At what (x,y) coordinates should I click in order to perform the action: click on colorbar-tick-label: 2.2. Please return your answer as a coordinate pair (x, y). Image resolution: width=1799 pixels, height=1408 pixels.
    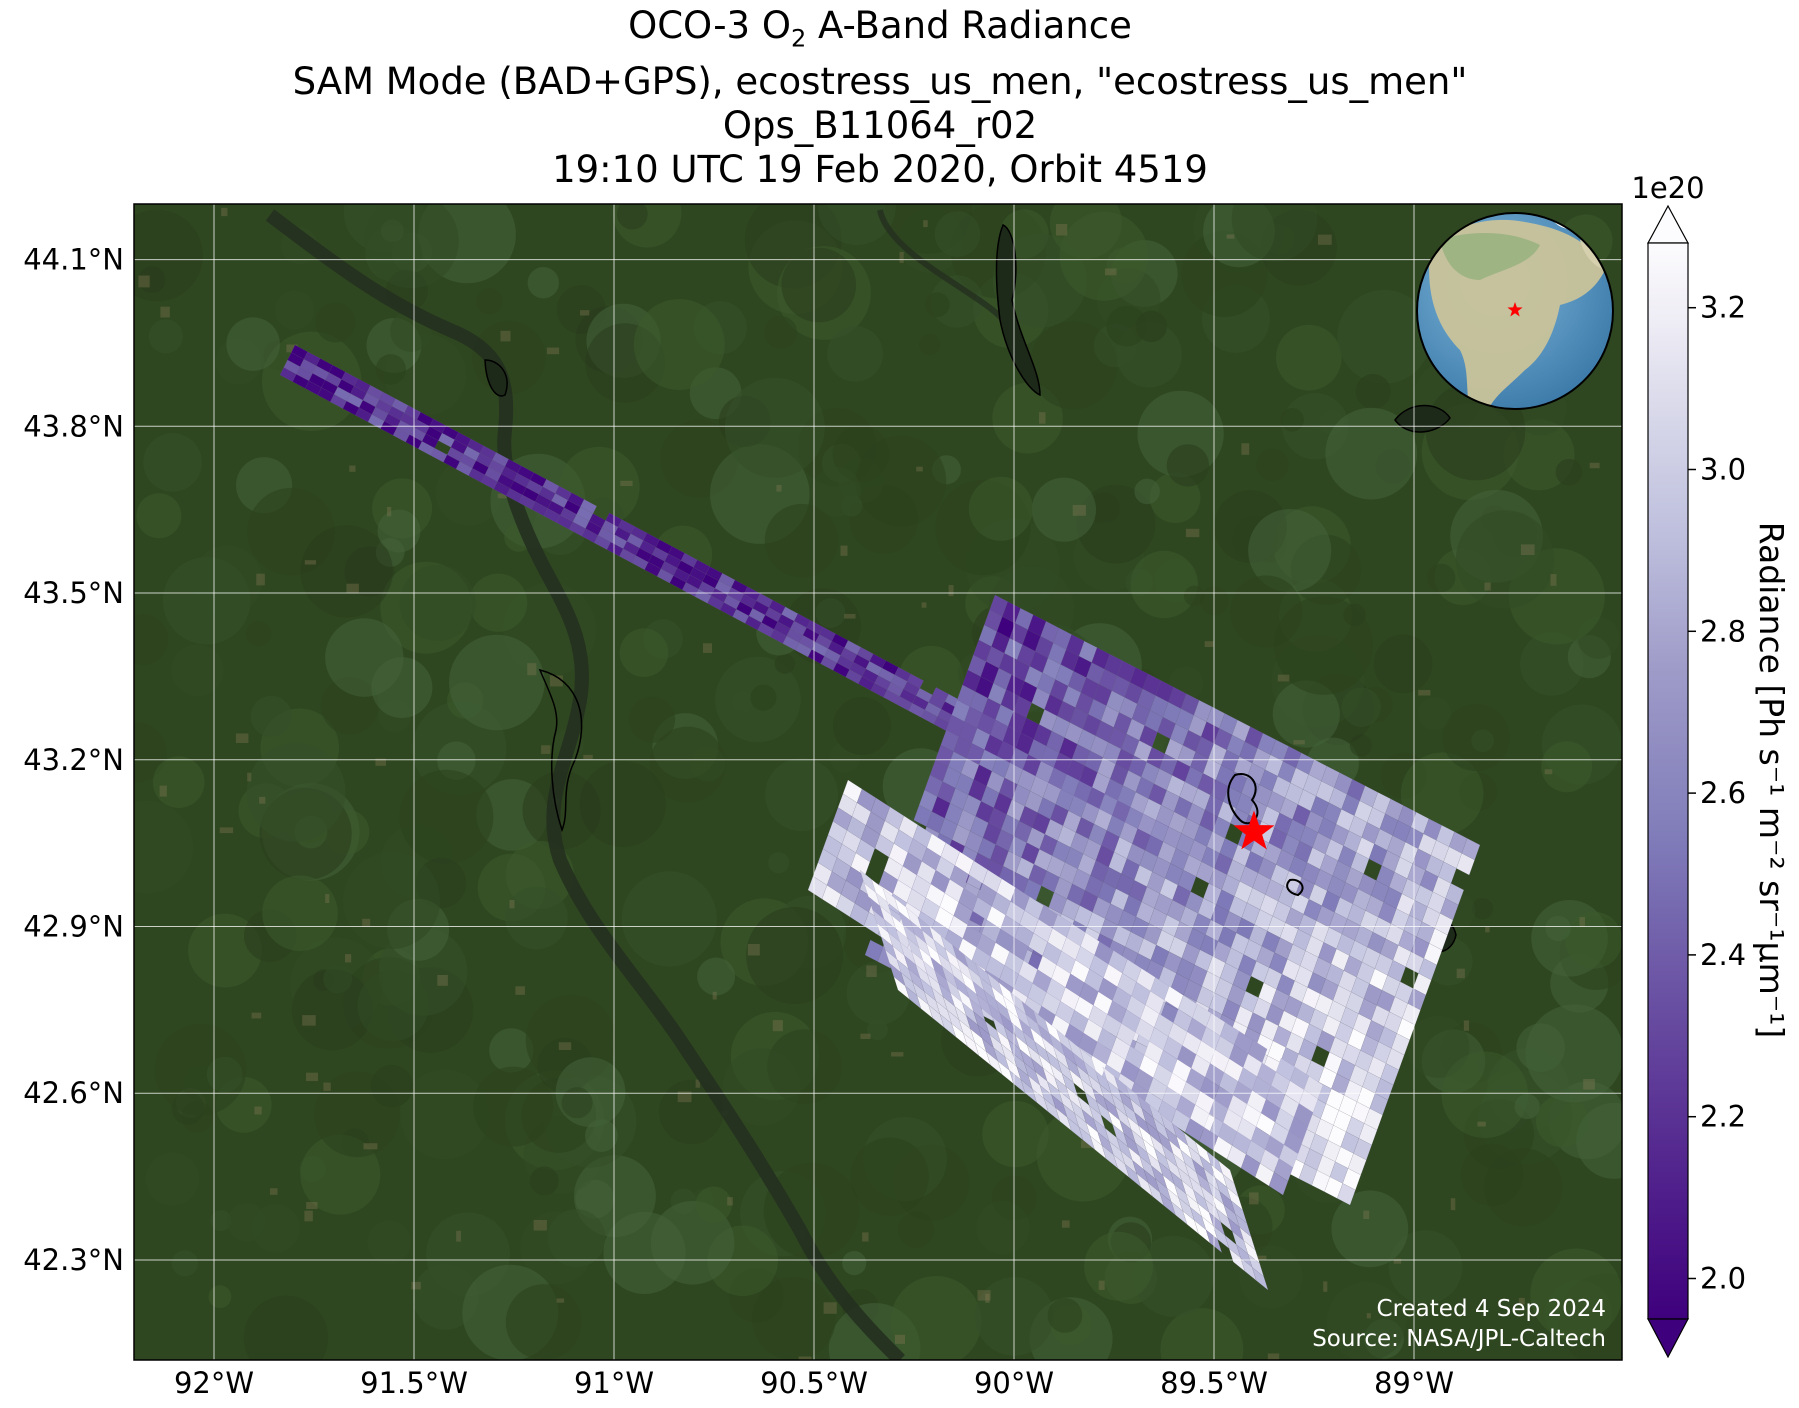
    Looking at the image, I should click on (1723, 1117).